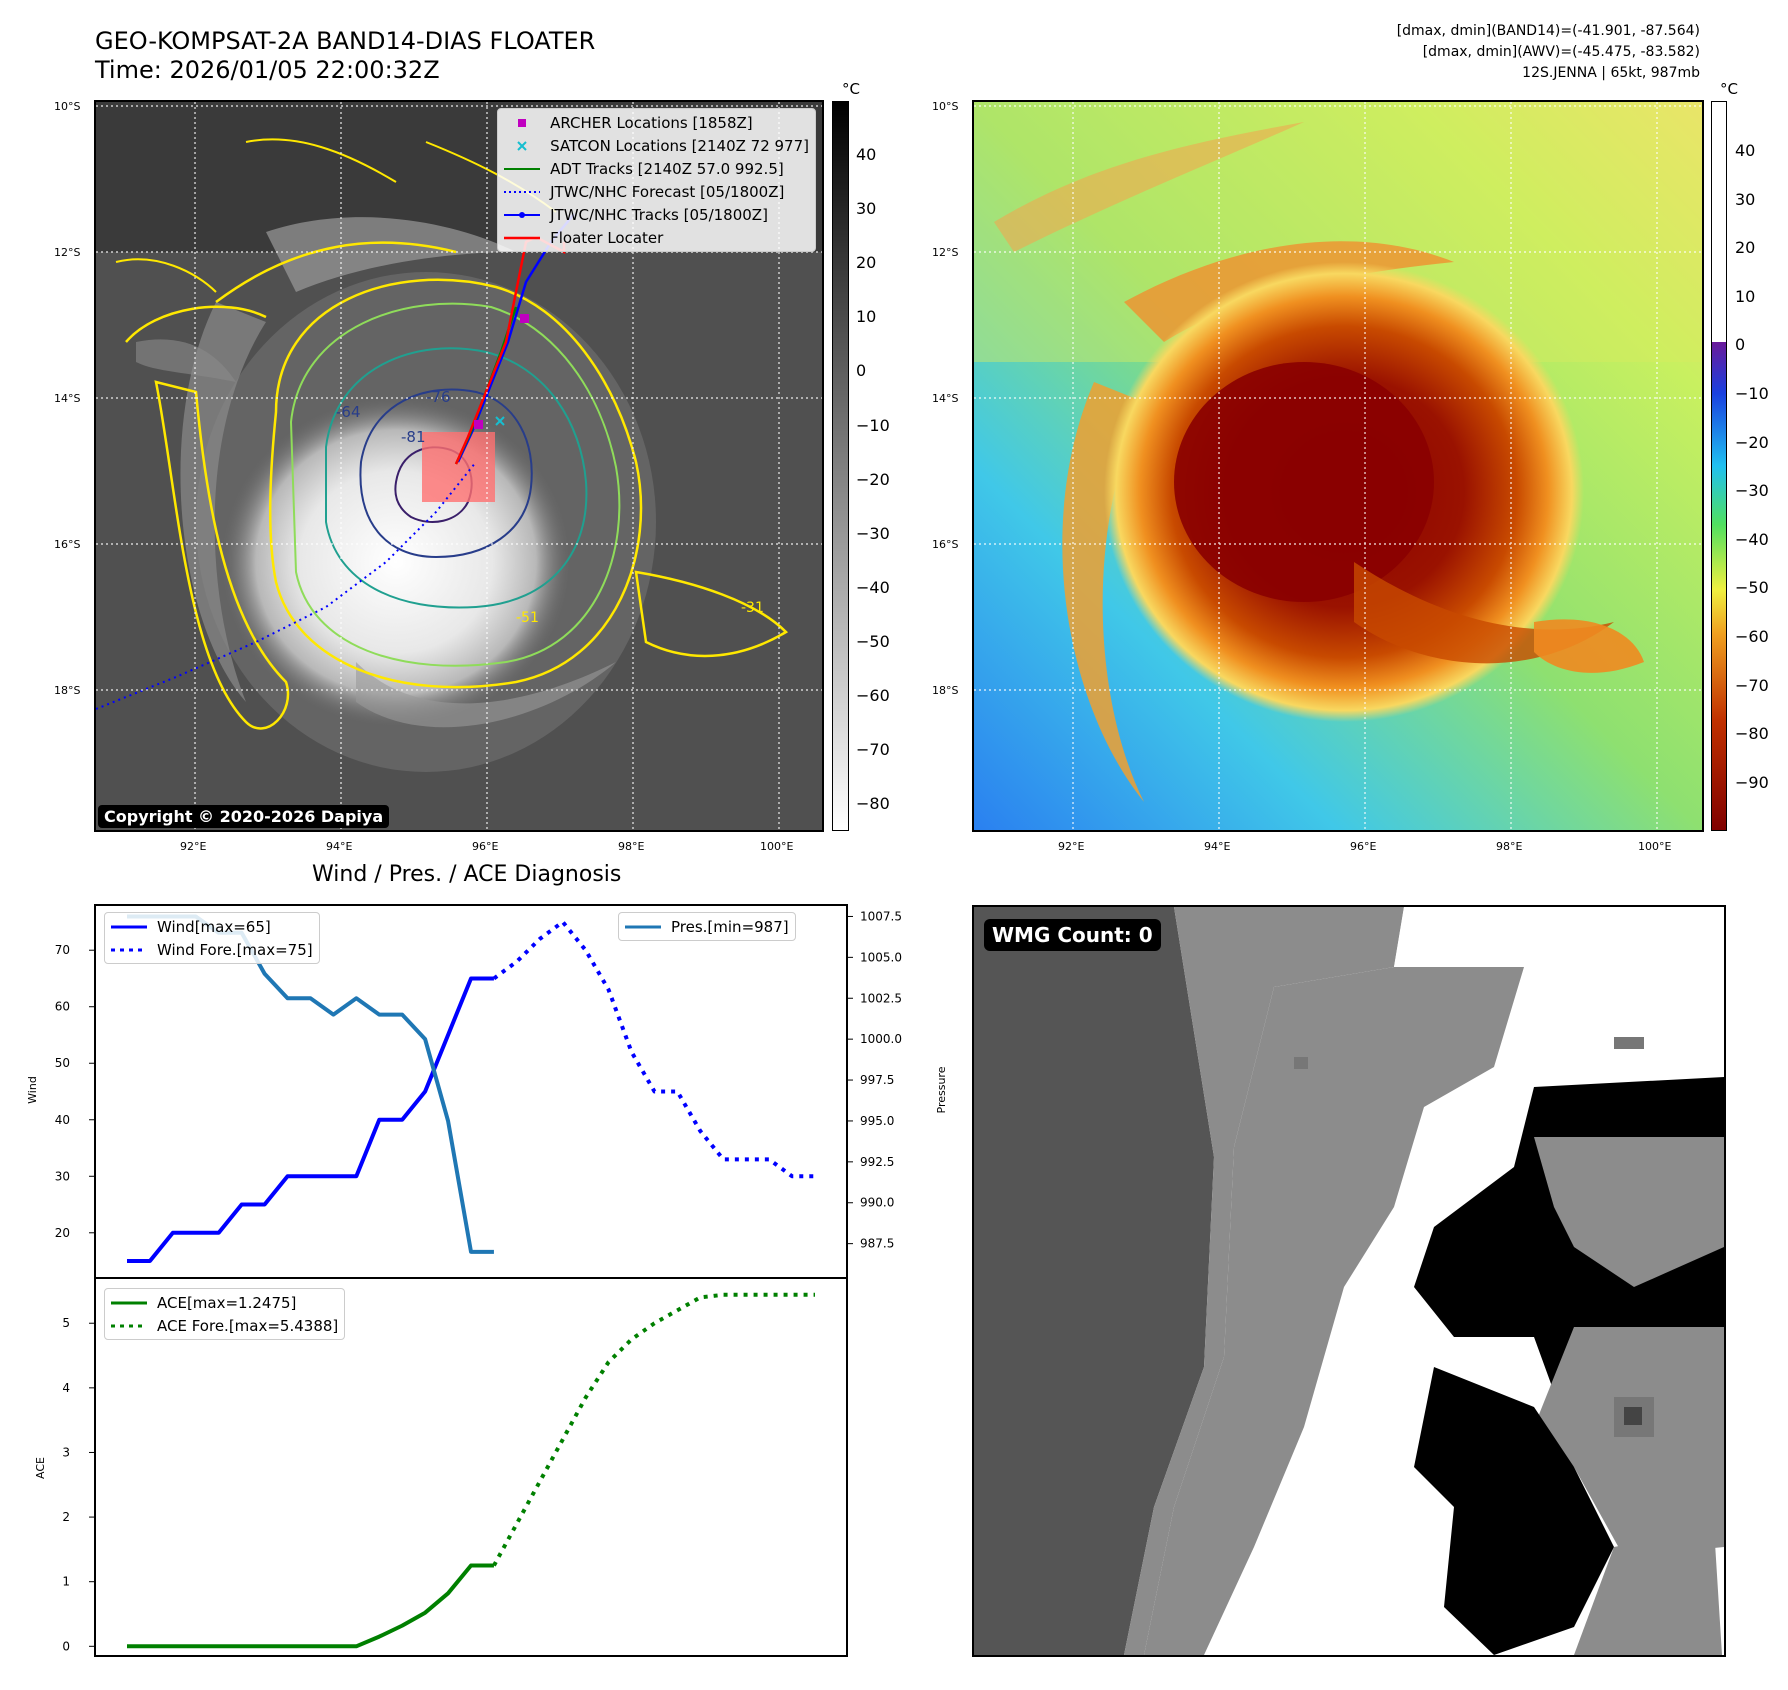 Image resolution: width=1788 pixels, height=1690 pixels. What do you see at coordinates (1548, 31) in the screenshot?
I see `info-line1: [dmax, dmin](BAND14)=(-41.901, -87.564)` at bounding box center [1548, 31].